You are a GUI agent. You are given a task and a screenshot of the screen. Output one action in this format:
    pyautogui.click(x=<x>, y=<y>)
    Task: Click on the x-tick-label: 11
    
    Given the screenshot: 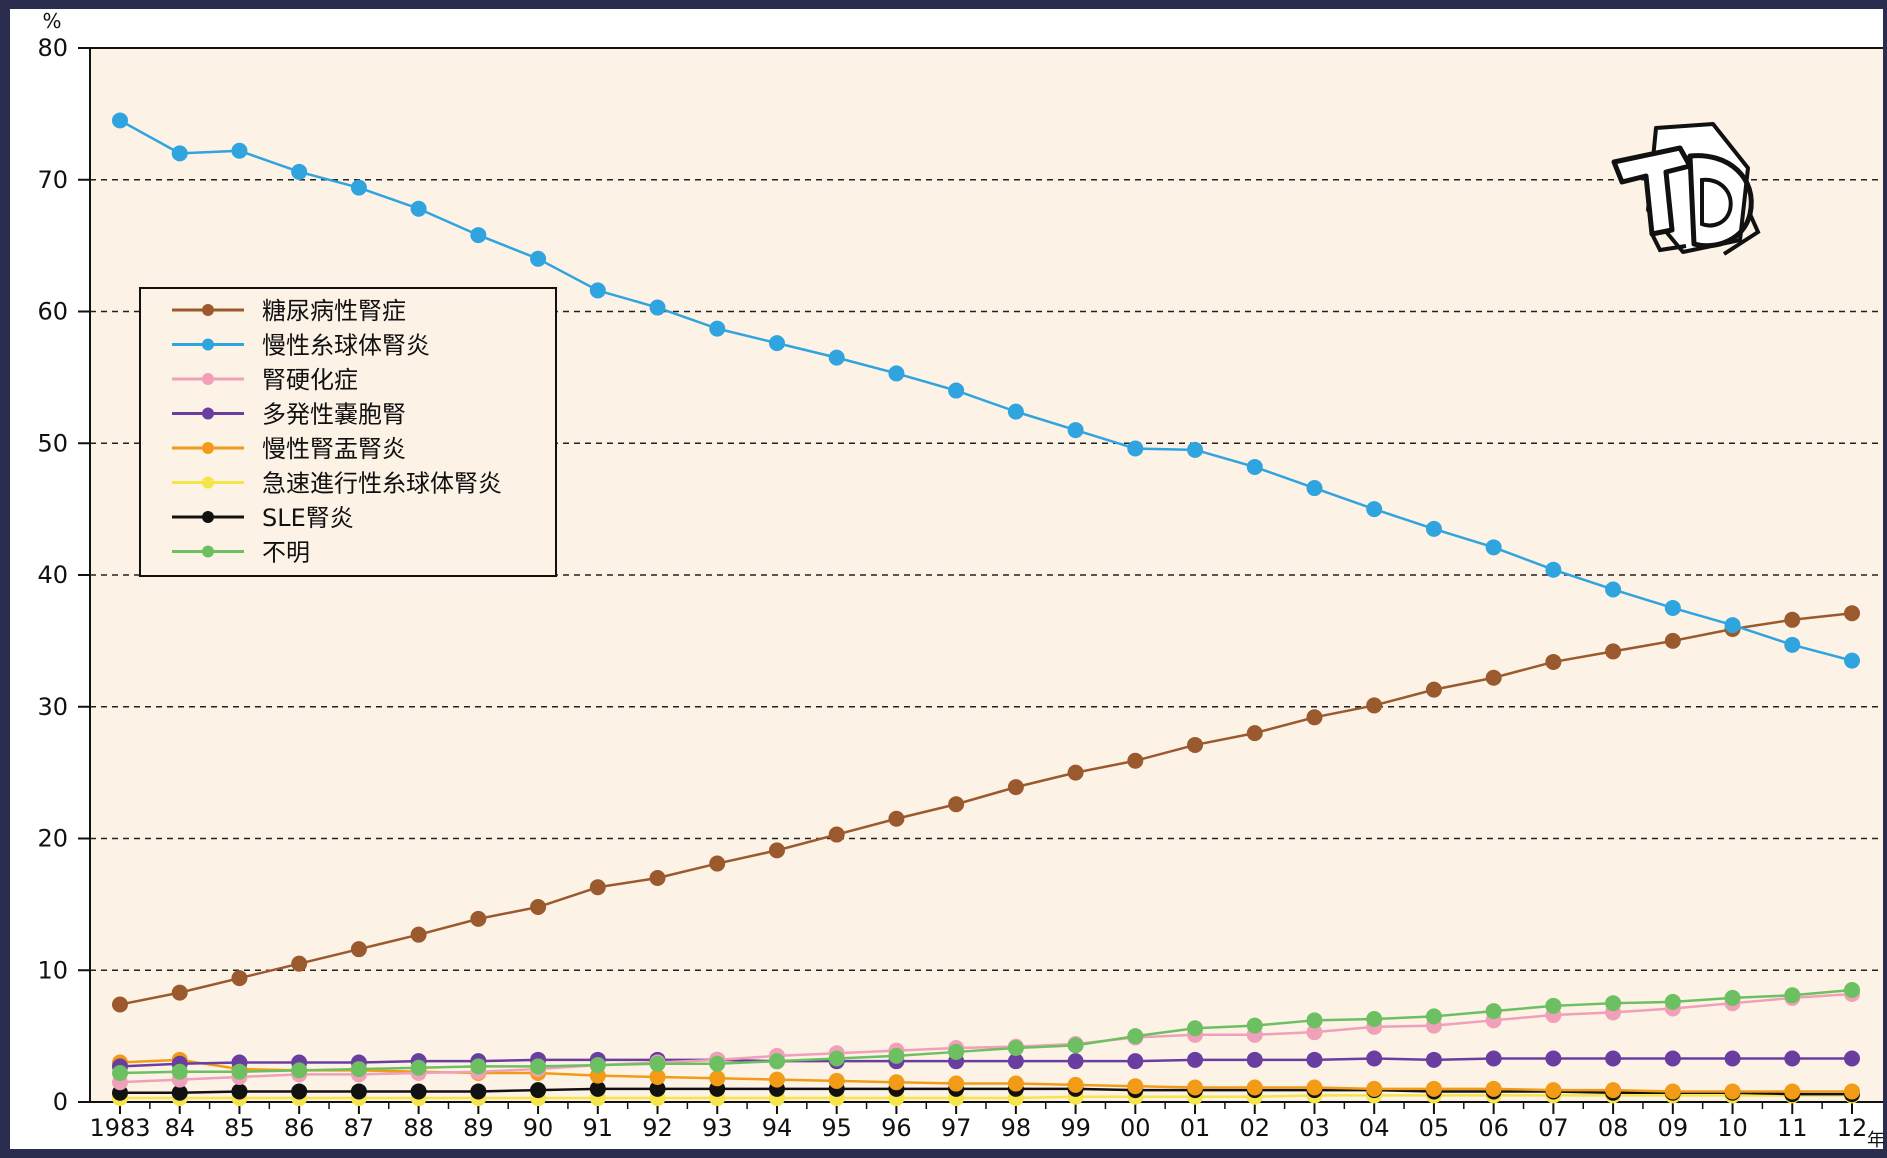 What is the action you would take?
    pyautogui.click(x=1792, y=1128)
    